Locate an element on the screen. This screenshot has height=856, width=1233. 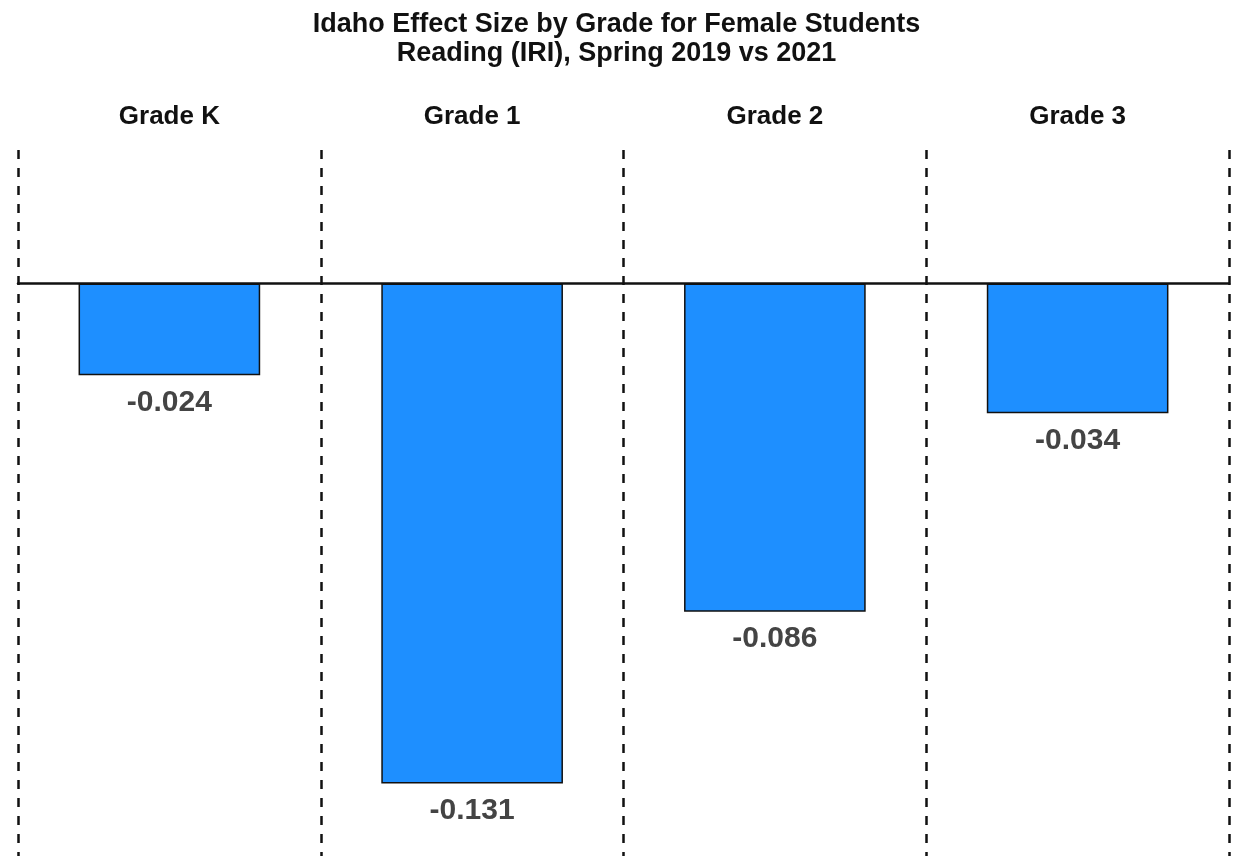
data-label: -0.131 is located at coordinates (472, 808).